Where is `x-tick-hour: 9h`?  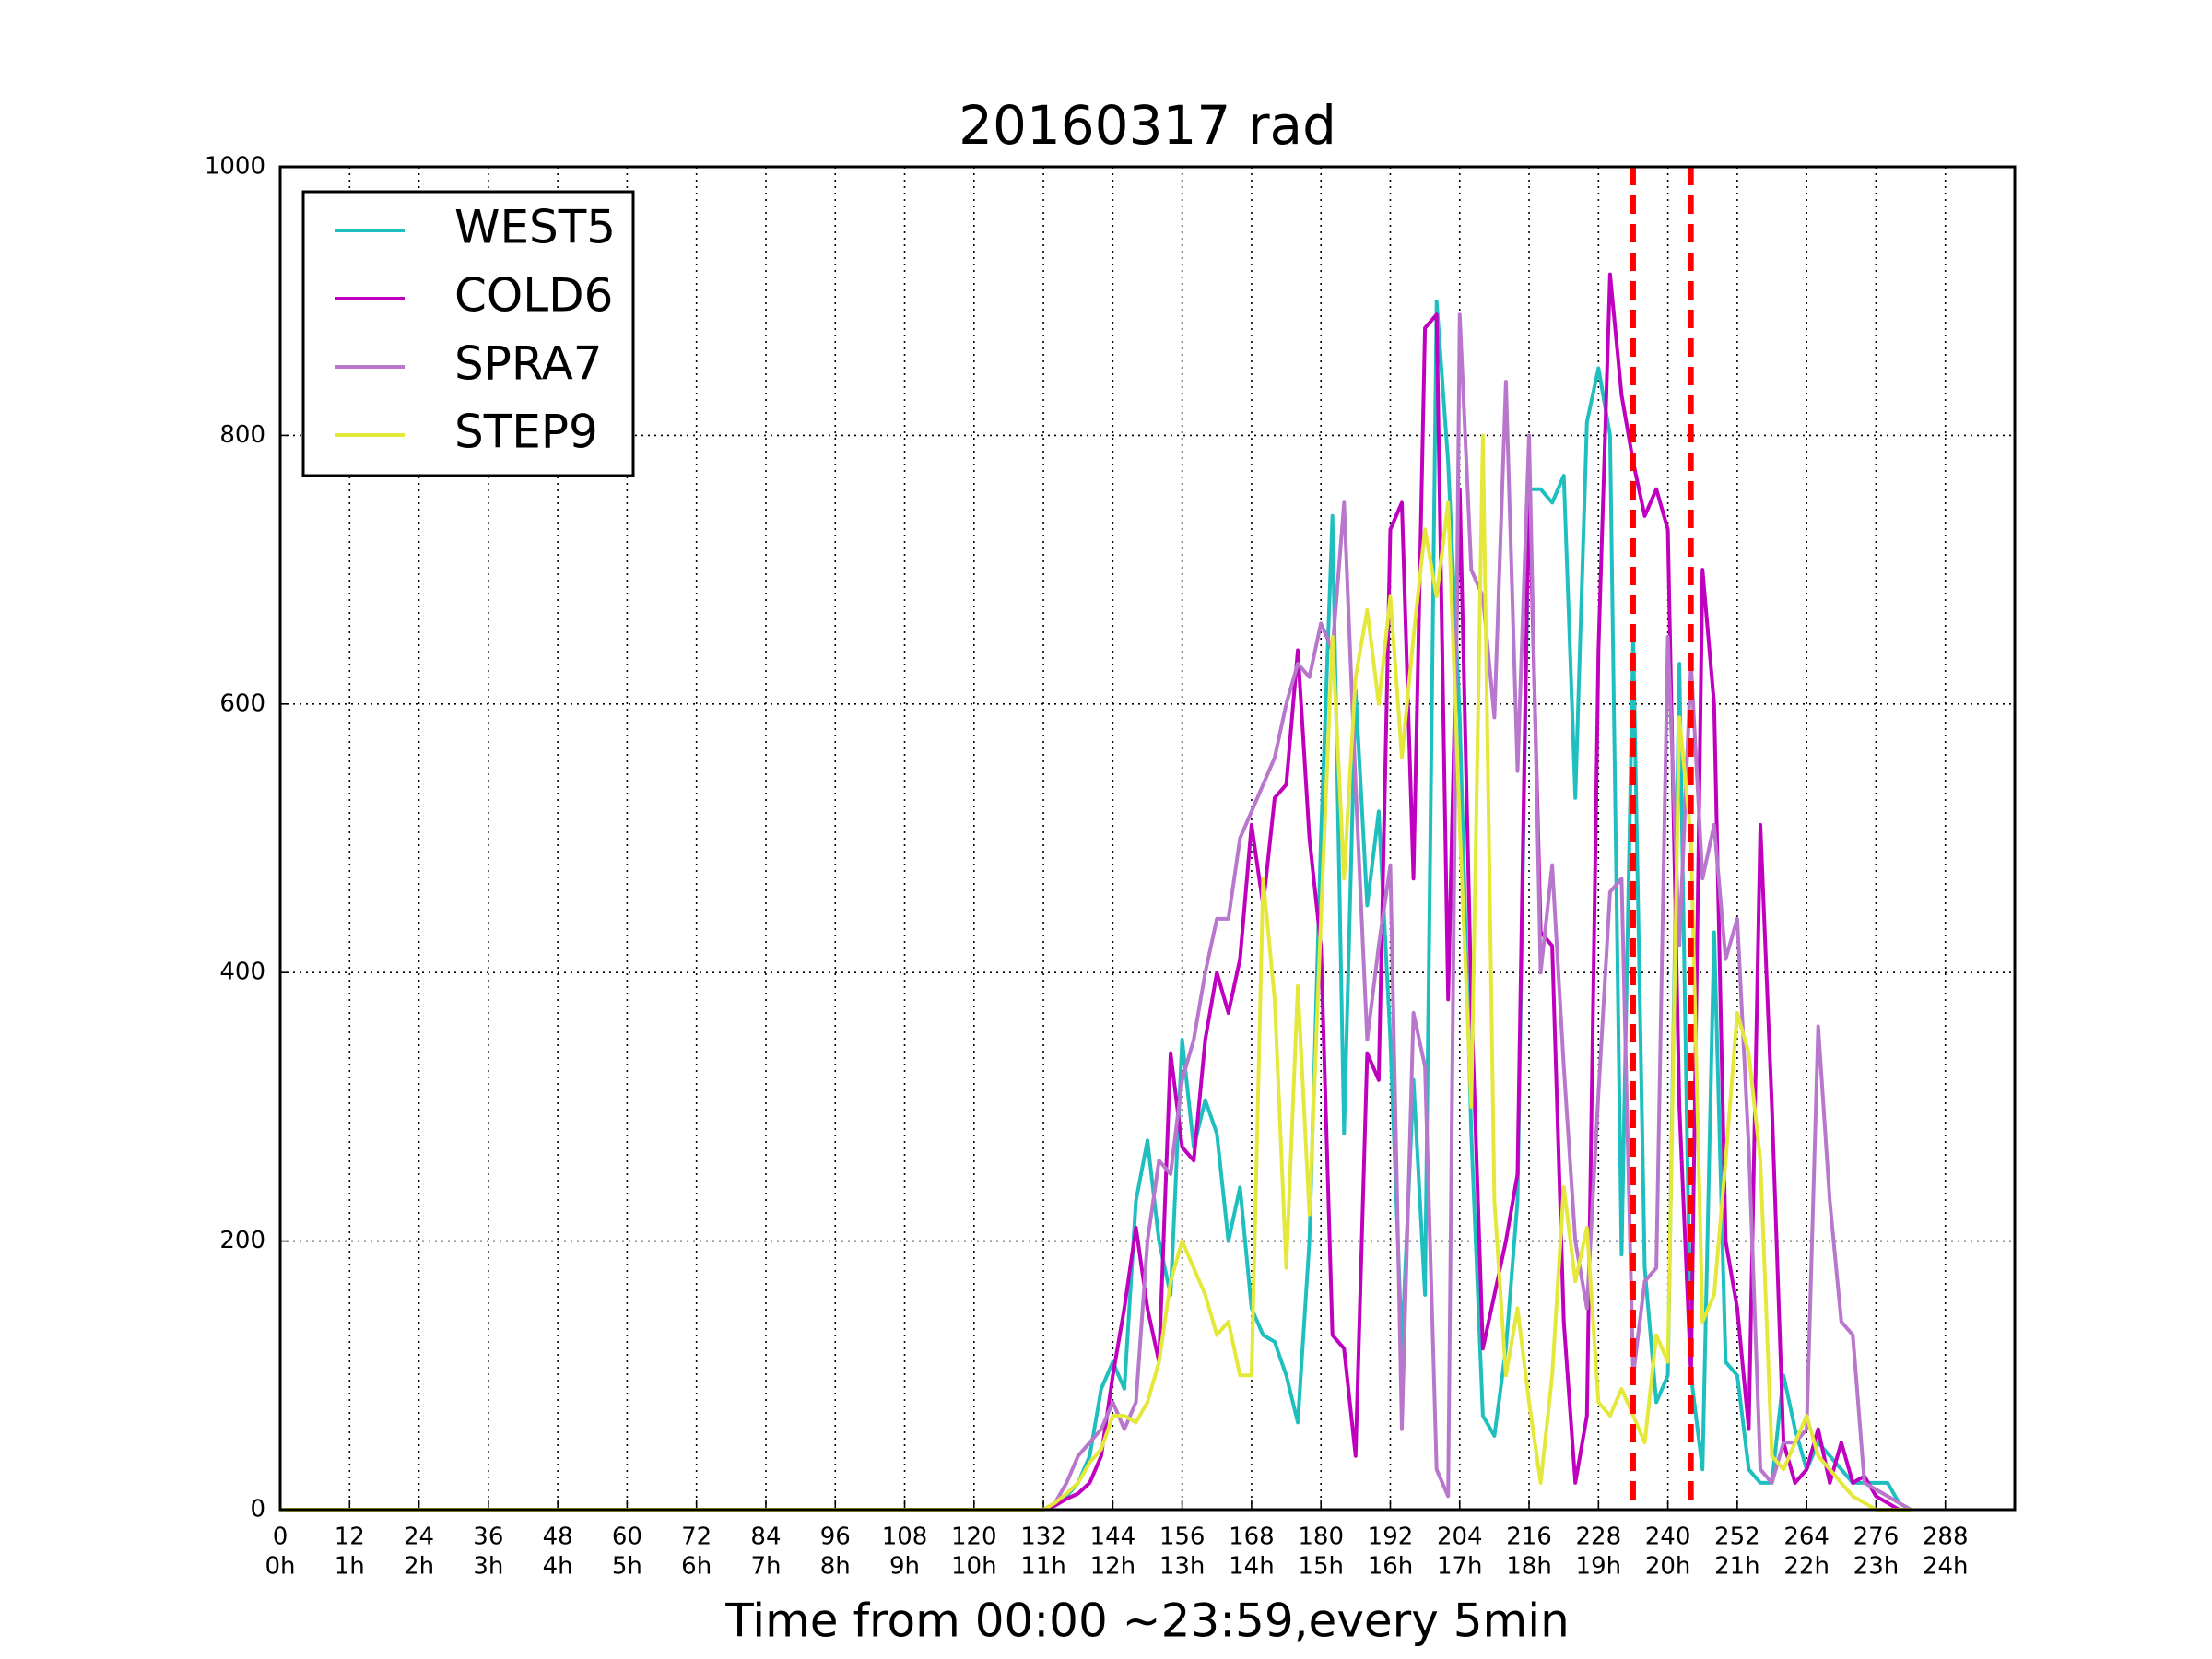
x-tick-hour: 9h is located at coordinates (904, 1567).